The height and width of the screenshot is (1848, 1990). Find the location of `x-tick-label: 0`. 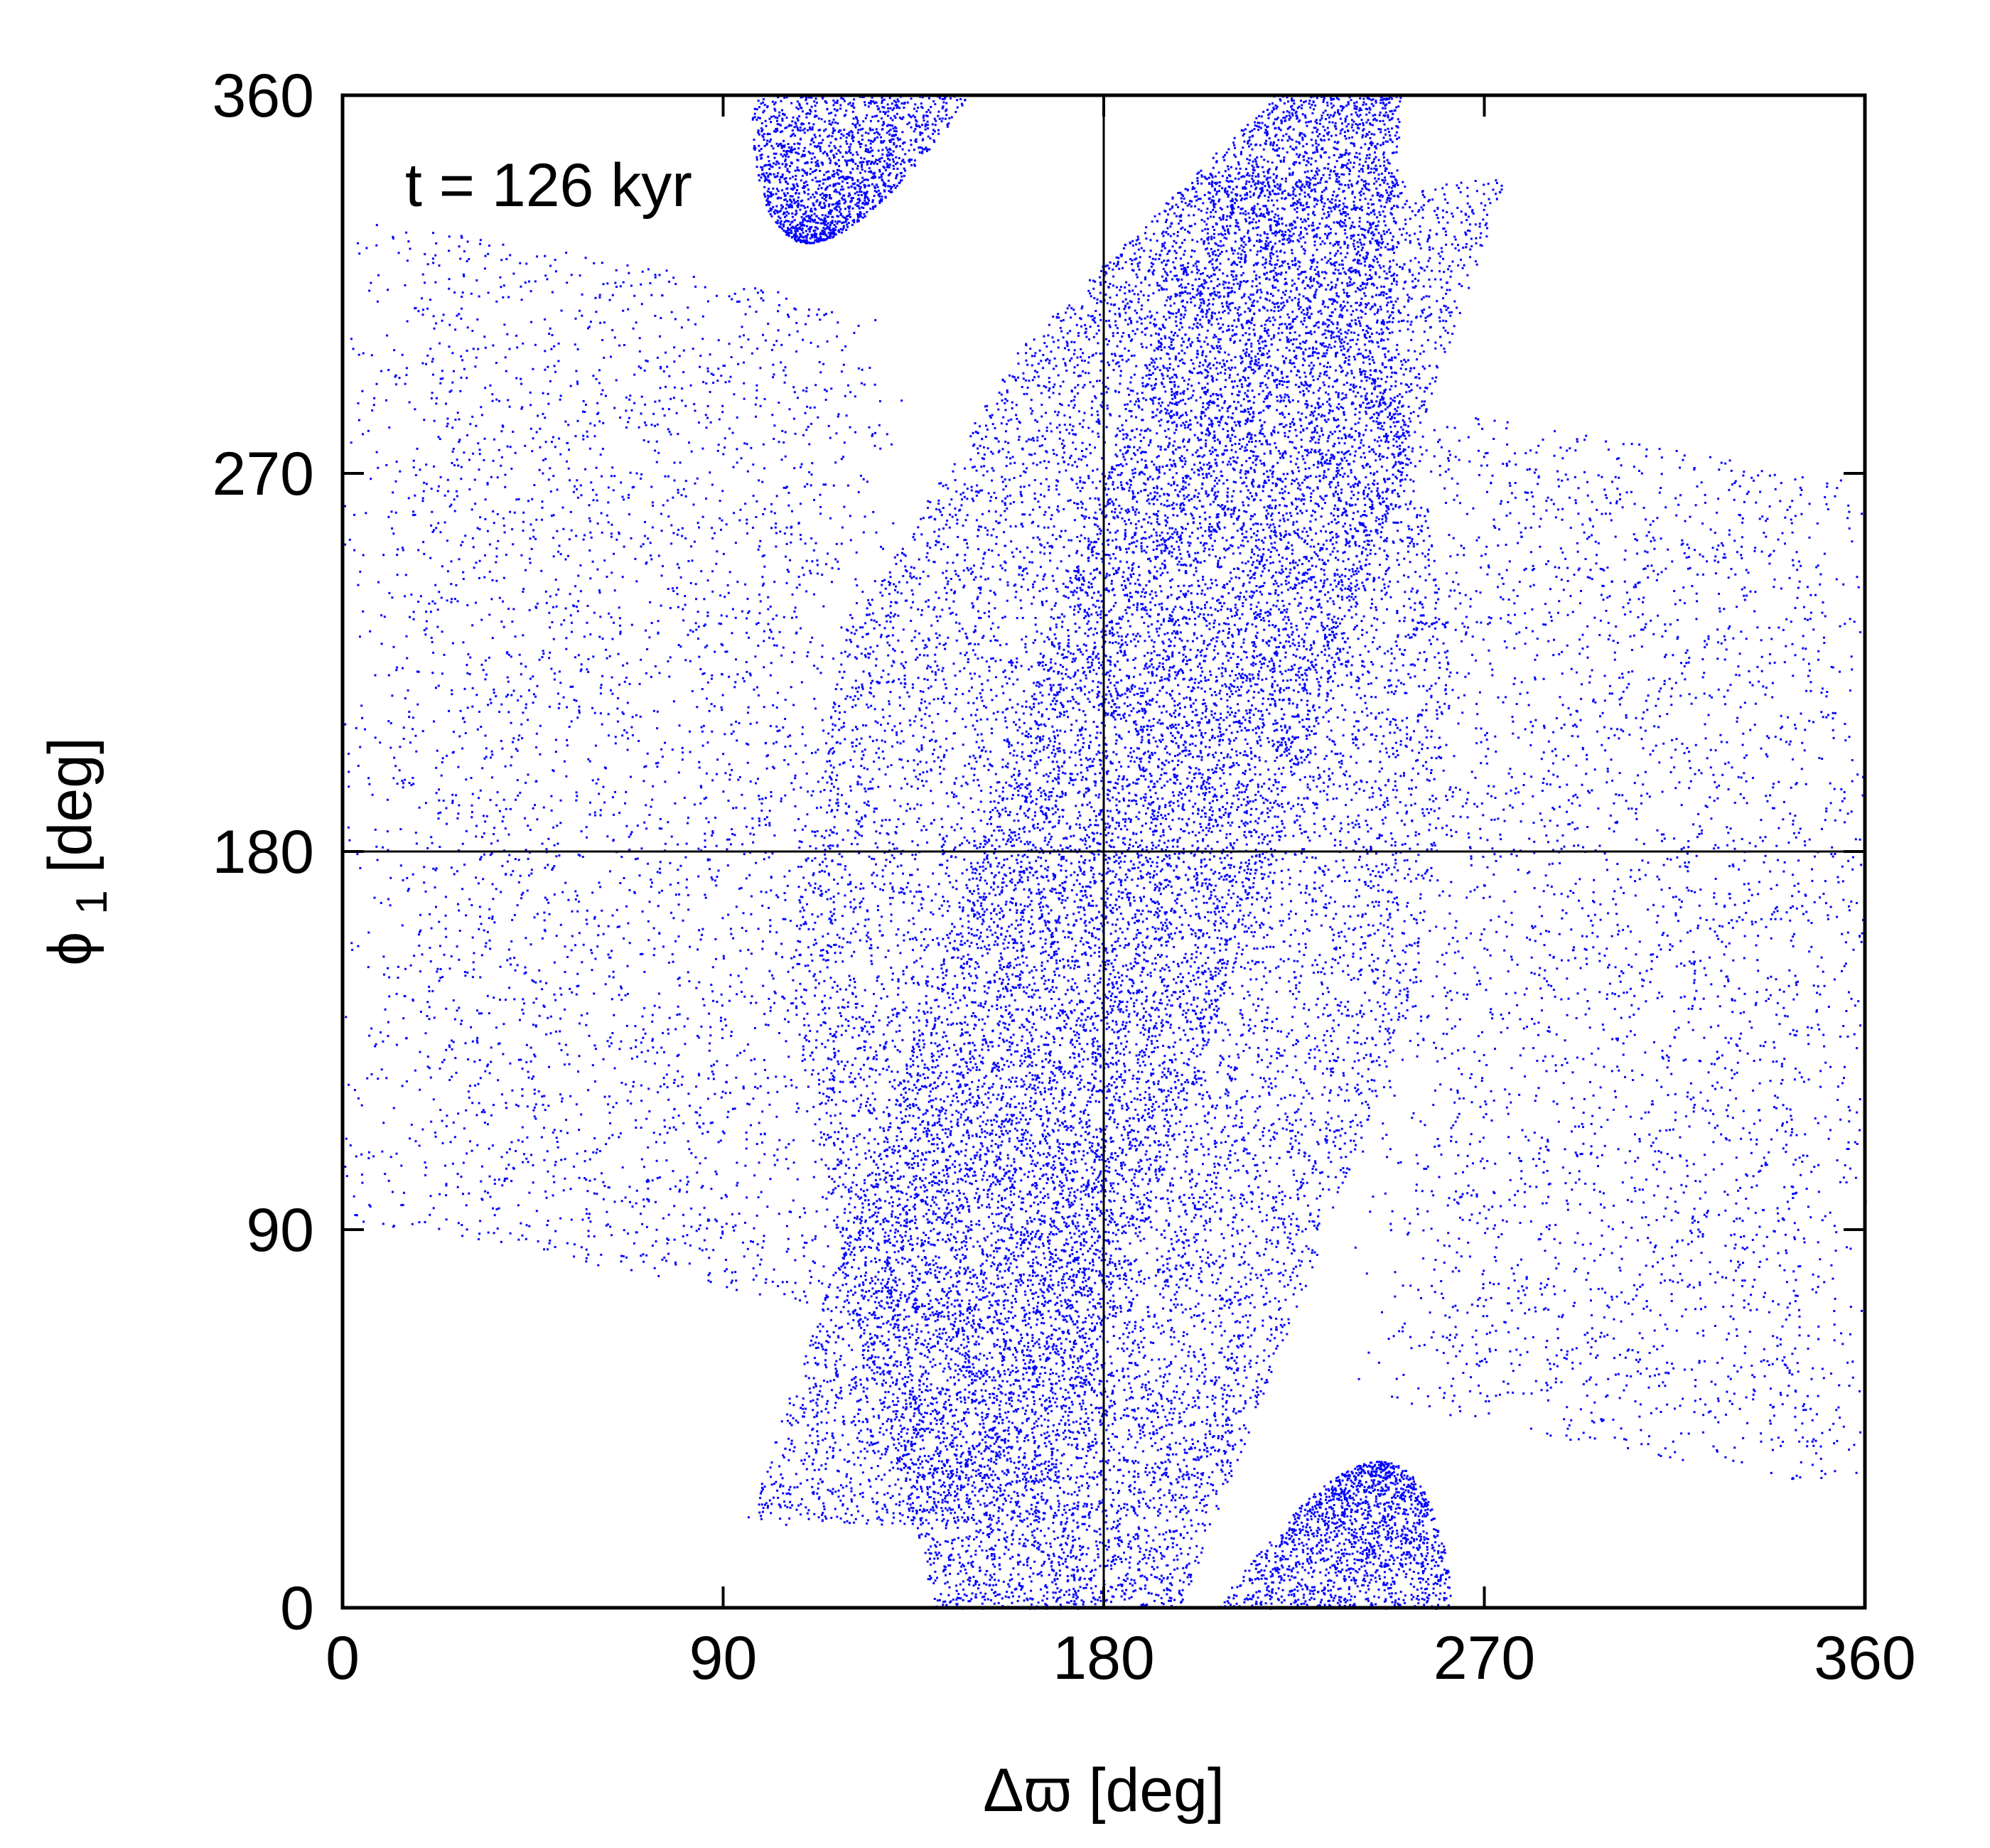

x-tick-label: 0 is located at coordinates (343, 1658).